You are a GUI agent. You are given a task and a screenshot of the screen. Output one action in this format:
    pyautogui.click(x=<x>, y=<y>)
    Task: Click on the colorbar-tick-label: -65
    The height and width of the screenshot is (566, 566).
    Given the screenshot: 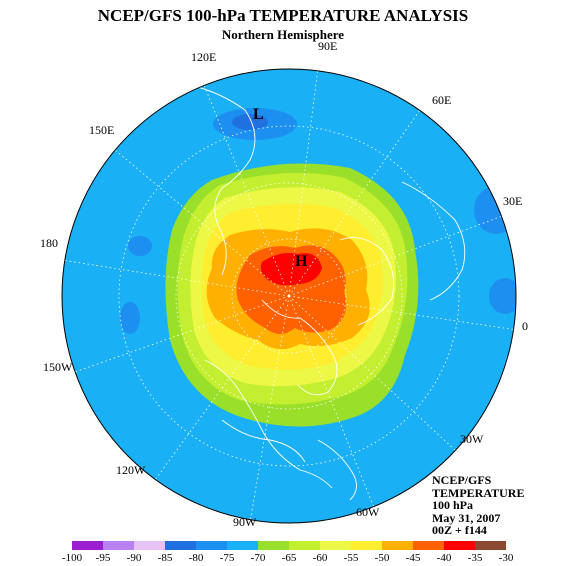 What is the action you would take?
    pyautogui.click(x=289, y=558)
    